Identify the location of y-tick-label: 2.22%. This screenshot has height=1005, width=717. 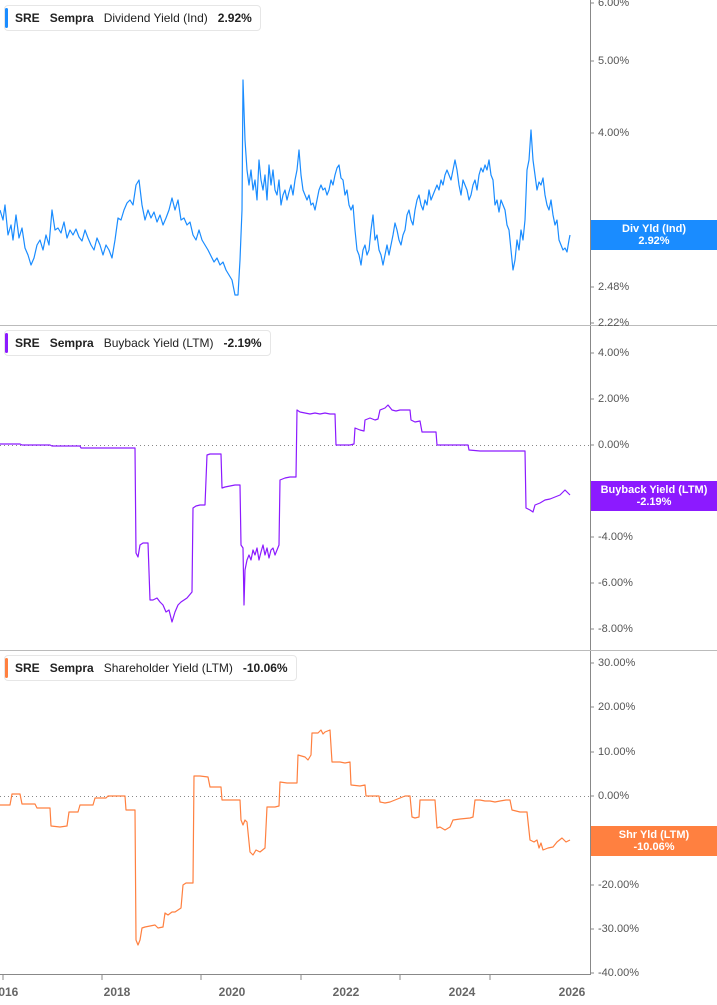
(614, 323).